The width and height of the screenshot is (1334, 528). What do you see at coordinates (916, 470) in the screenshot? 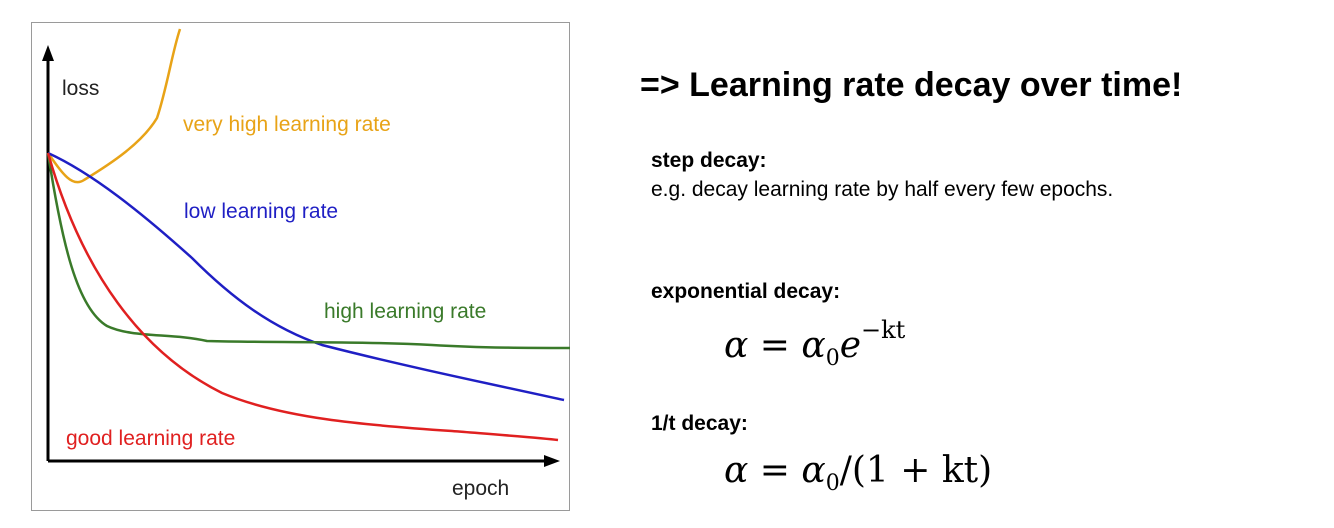
I see `formula-rest: /(1 + kt)` at bounding box center [916, 470].